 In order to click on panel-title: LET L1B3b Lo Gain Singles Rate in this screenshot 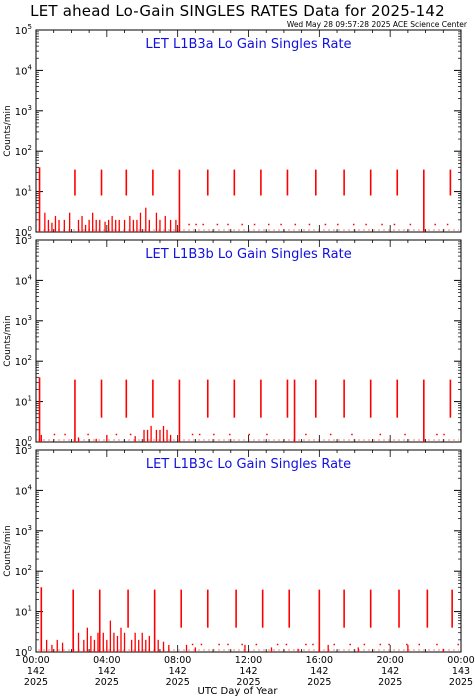, I will do `click(248, 254)`.